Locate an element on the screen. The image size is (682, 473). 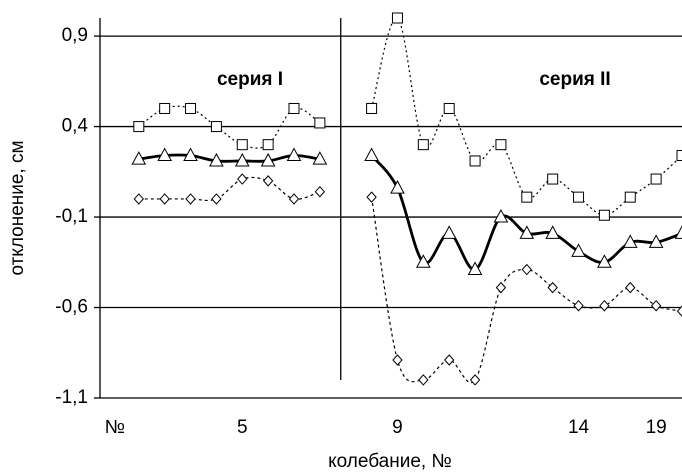
x-axis-label: колебание, № is located at coordinates (390, 461).